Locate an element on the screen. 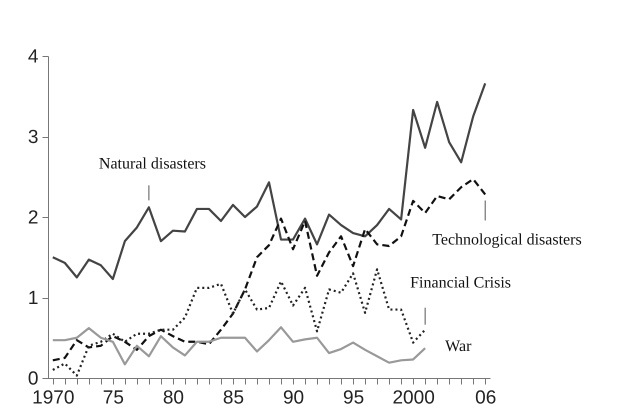  x-tick-label: 80 is located at coordinates (173, 398).